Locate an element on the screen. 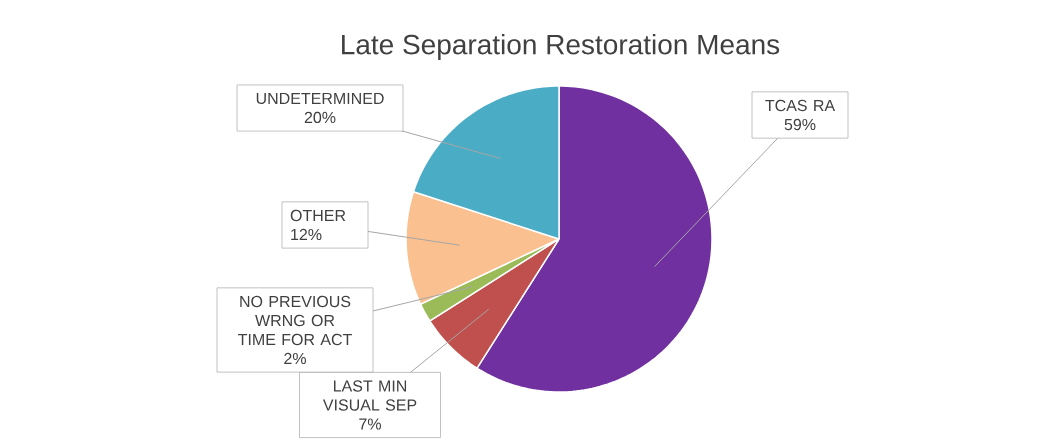 The image size is (1049, 441). slice-label: NO PREVIOUS WRNG OR TIME FOR ACT is located at coordinates (295, 320).